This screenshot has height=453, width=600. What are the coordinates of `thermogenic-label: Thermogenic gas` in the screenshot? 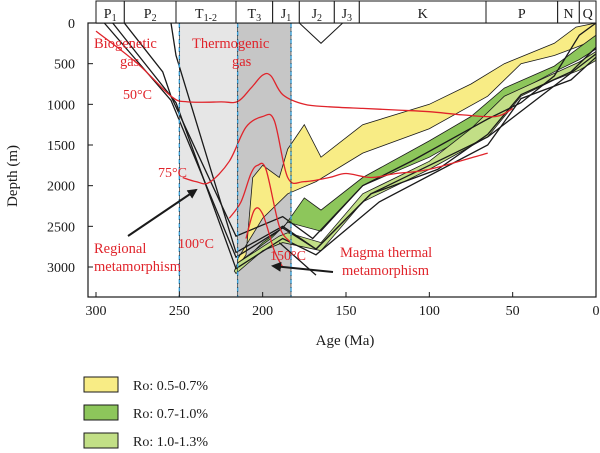 It's located at (230, 53).